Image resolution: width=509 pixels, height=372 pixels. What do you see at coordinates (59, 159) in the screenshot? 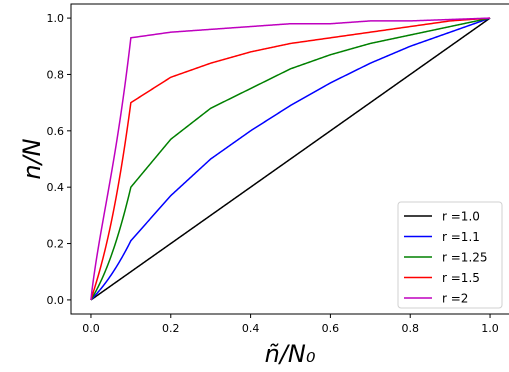
I see `y-axis: 0.0 0.2 0.4 0.6 0.8 1.0` at bounding box center [59, 159].